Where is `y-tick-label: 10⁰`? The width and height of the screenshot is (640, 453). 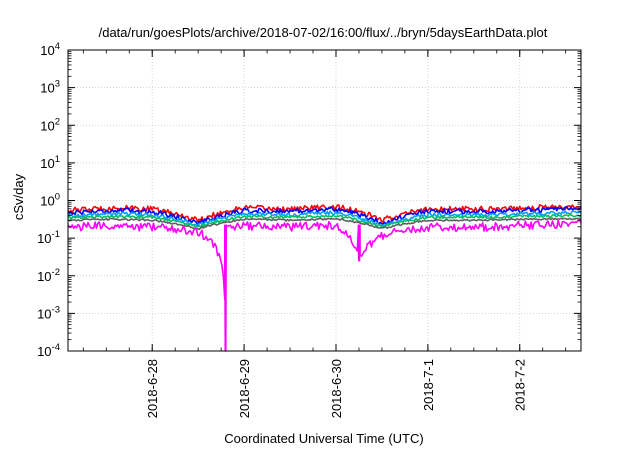 y-tick-label: 10⁰ is located at coordinates (50, 200).